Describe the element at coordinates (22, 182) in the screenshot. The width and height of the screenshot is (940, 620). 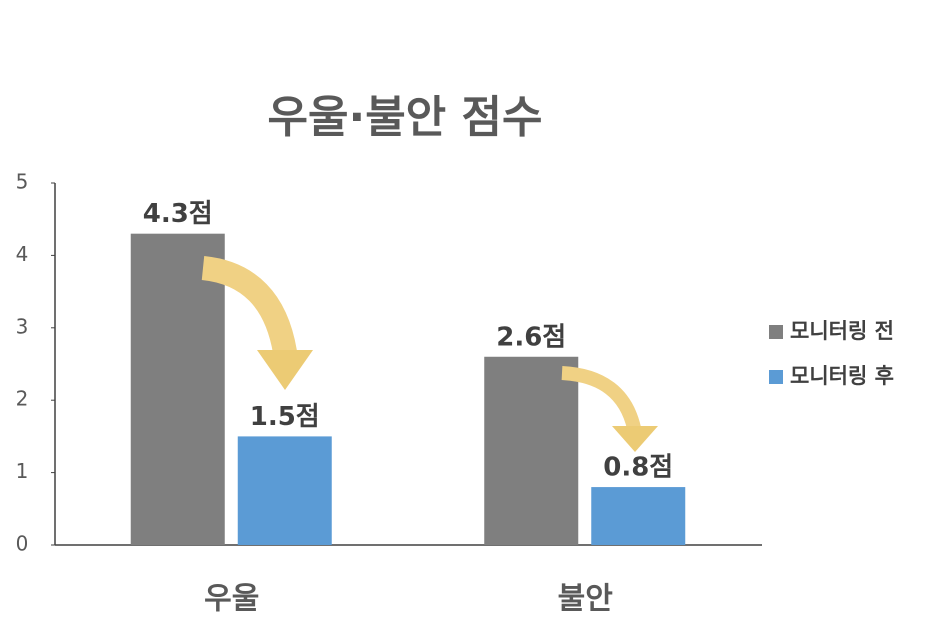
I see `y-tick-label: 5` at that location.